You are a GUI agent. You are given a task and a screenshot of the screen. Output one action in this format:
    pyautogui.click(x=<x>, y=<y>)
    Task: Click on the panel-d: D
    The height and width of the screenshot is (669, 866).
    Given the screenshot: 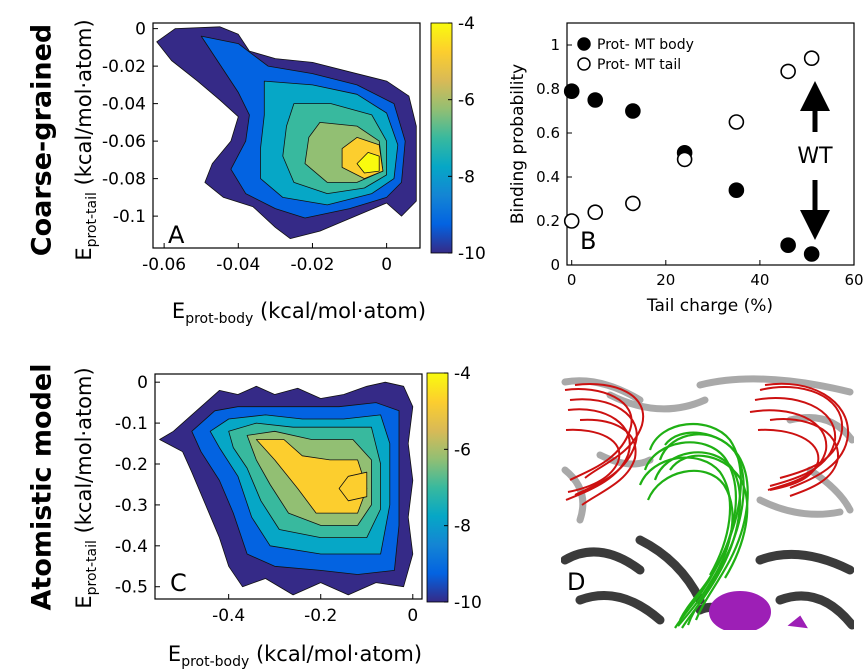 What is the action you would take?
    pyautogui.click(x=707, y=501)
    